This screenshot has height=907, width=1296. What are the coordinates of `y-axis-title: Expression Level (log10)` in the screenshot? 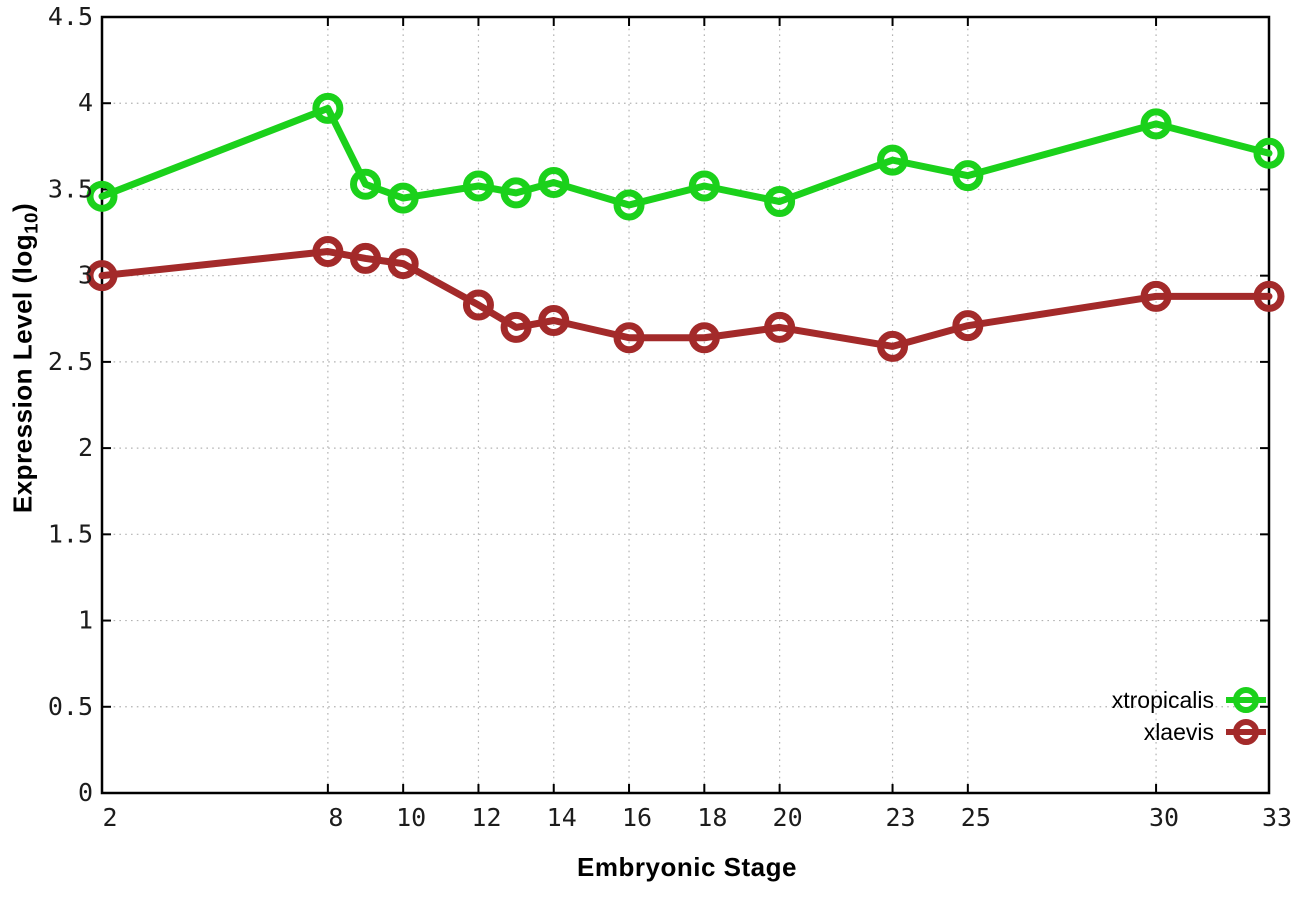 It's located at (24, 358).